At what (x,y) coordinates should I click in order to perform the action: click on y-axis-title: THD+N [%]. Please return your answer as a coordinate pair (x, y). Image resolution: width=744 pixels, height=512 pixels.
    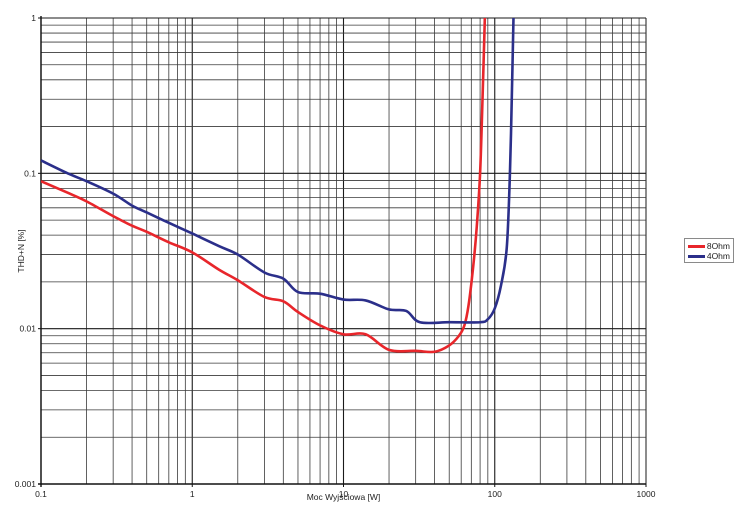
    Looking at the image, I should click on (21, 250).